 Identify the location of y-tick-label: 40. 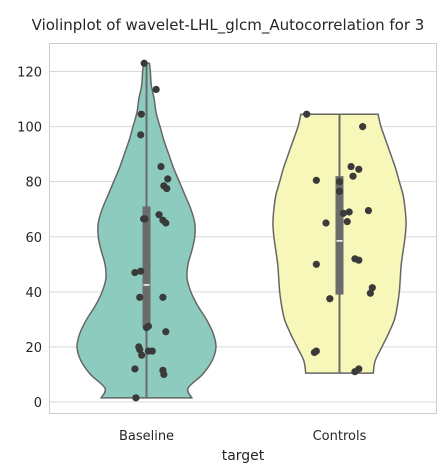
(33, 293).